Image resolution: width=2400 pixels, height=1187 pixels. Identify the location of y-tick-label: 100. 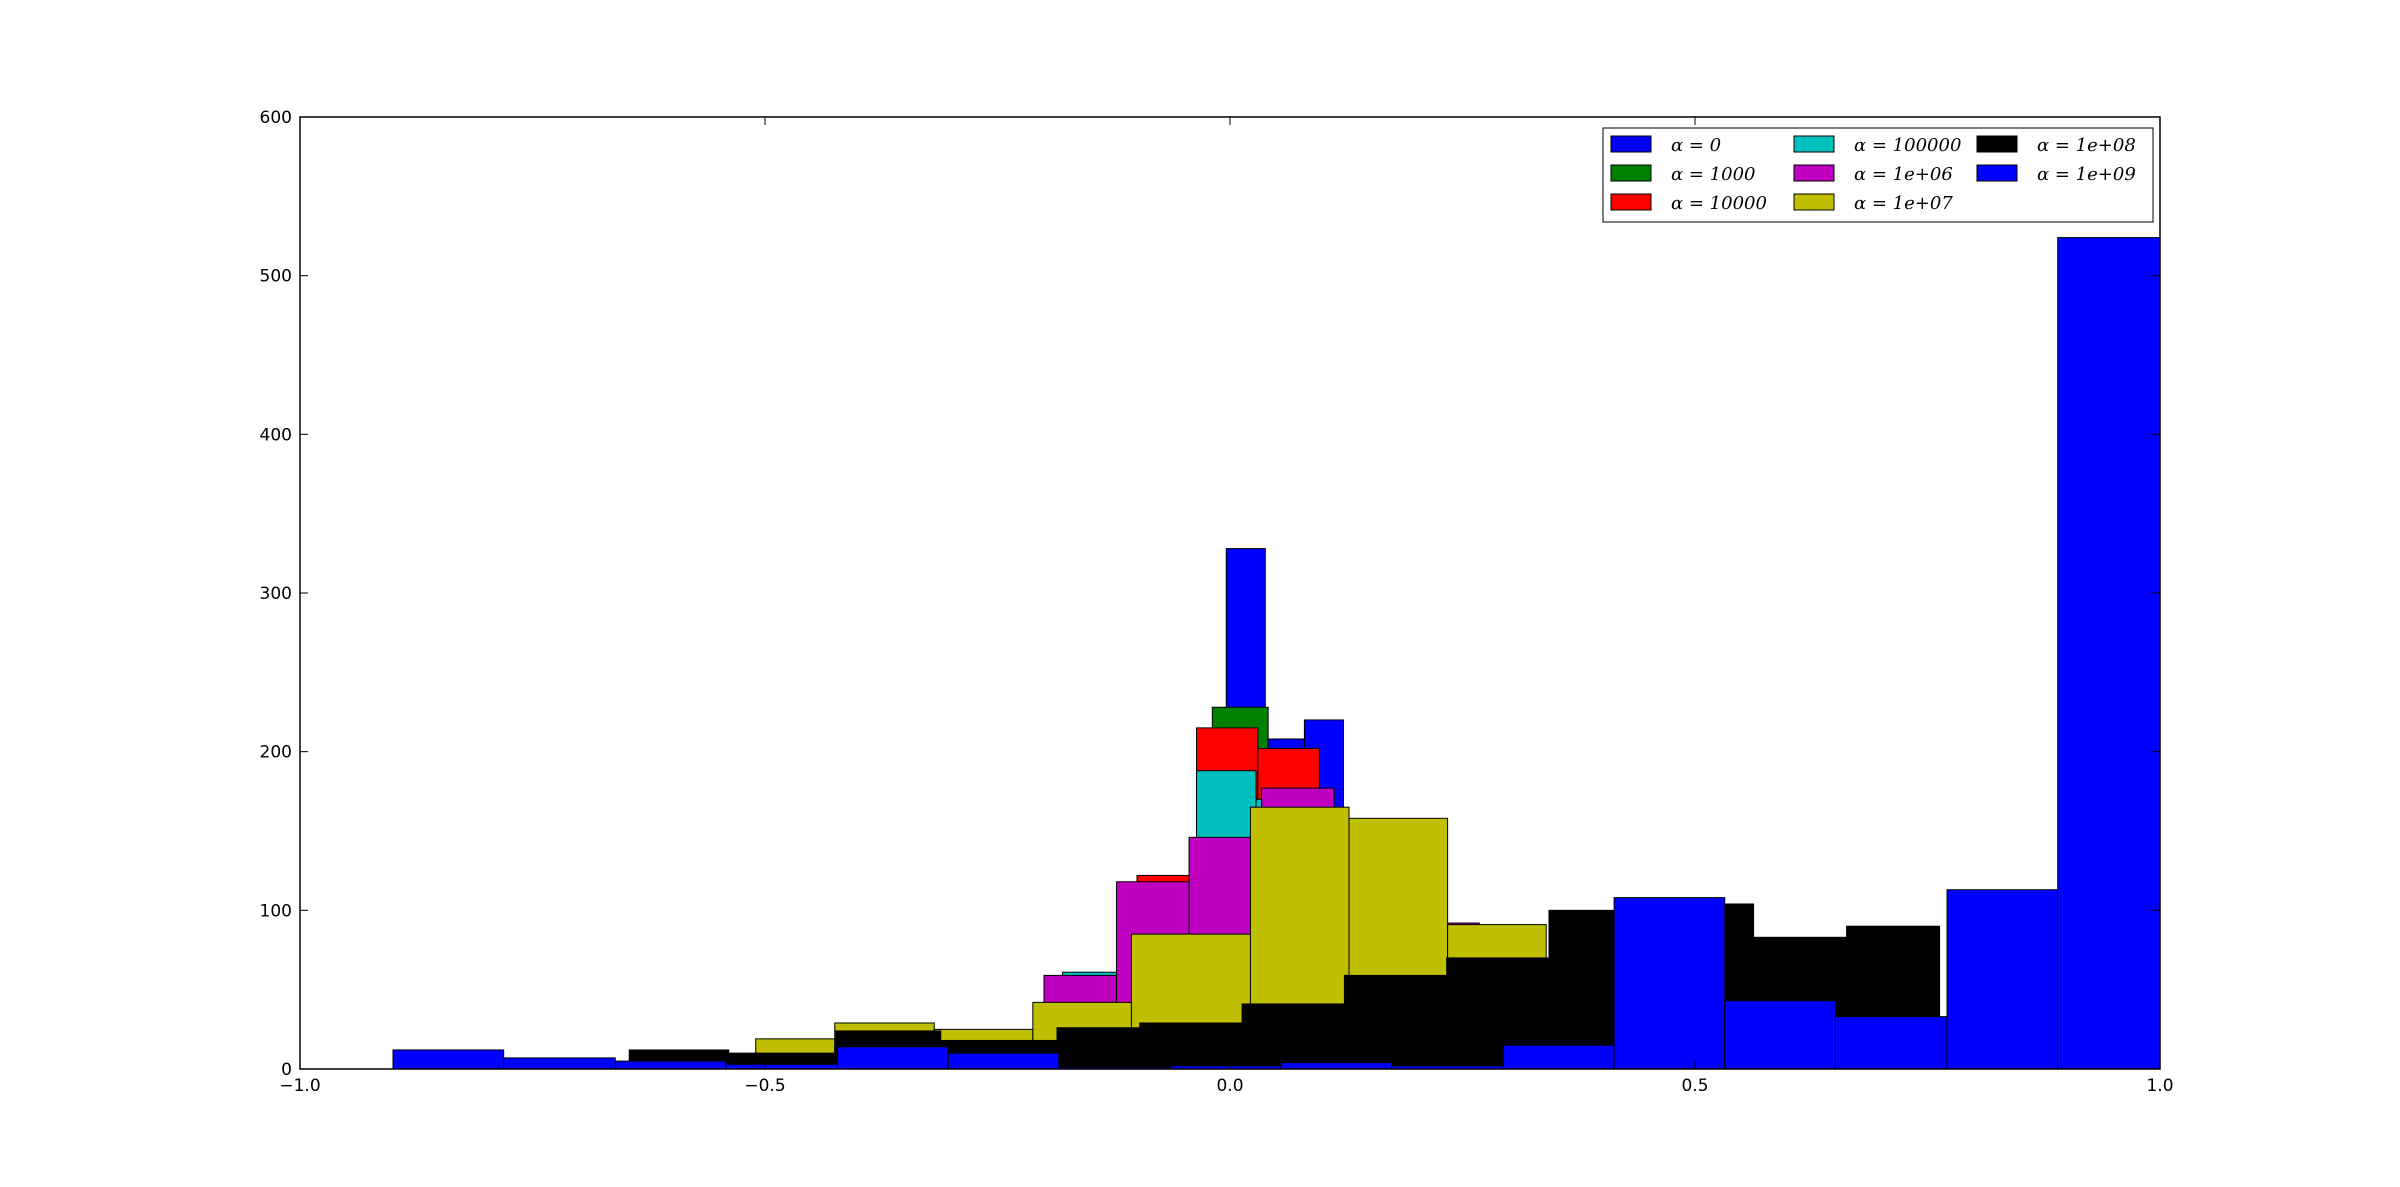
(276, 911).